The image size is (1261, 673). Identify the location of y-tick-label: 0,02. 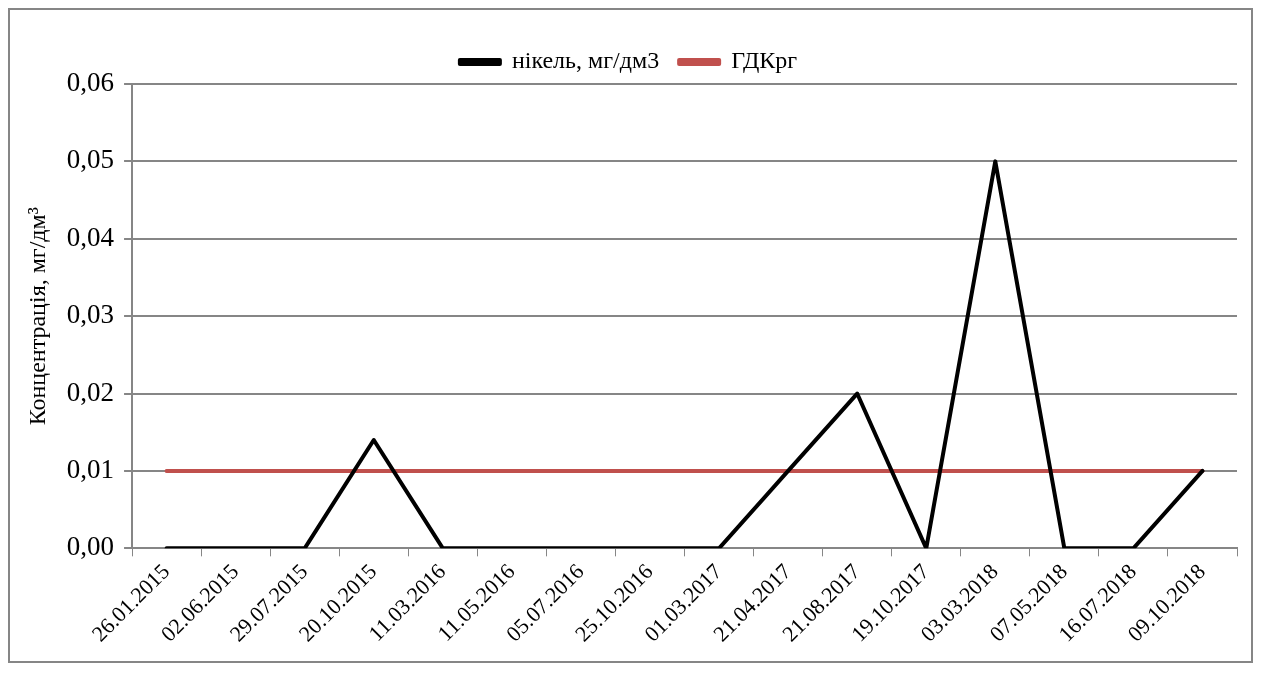
(90, 391).